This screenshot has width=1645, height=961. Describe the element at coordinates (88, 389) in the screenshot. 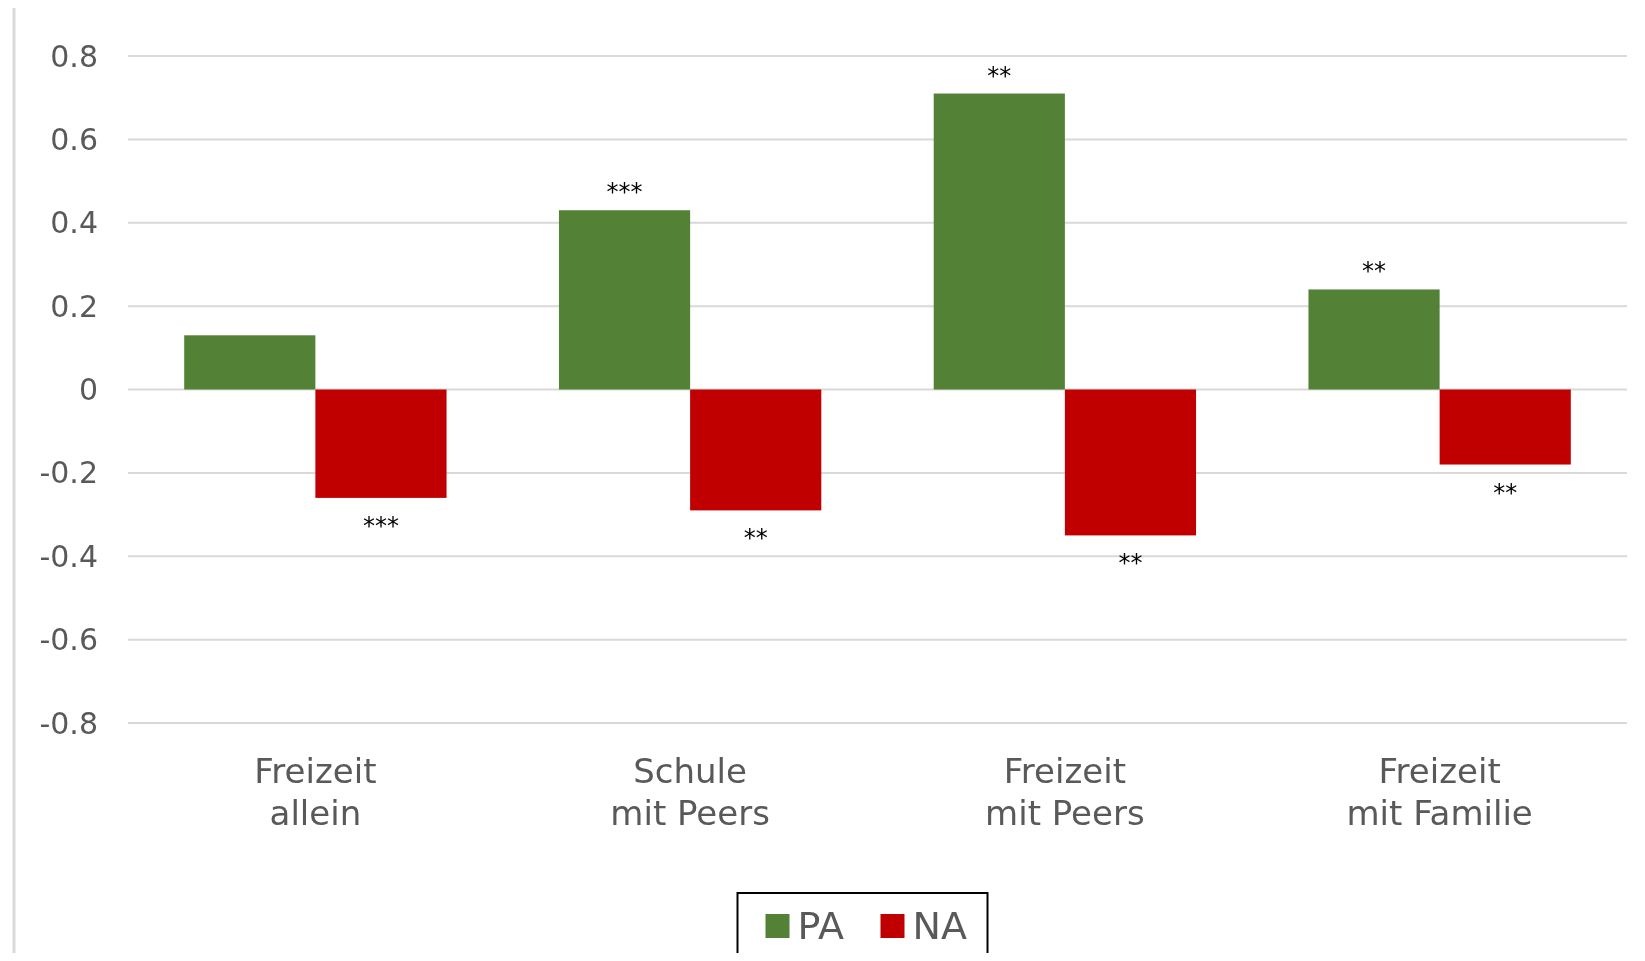

I see `y-tick-label: 0` at that location.